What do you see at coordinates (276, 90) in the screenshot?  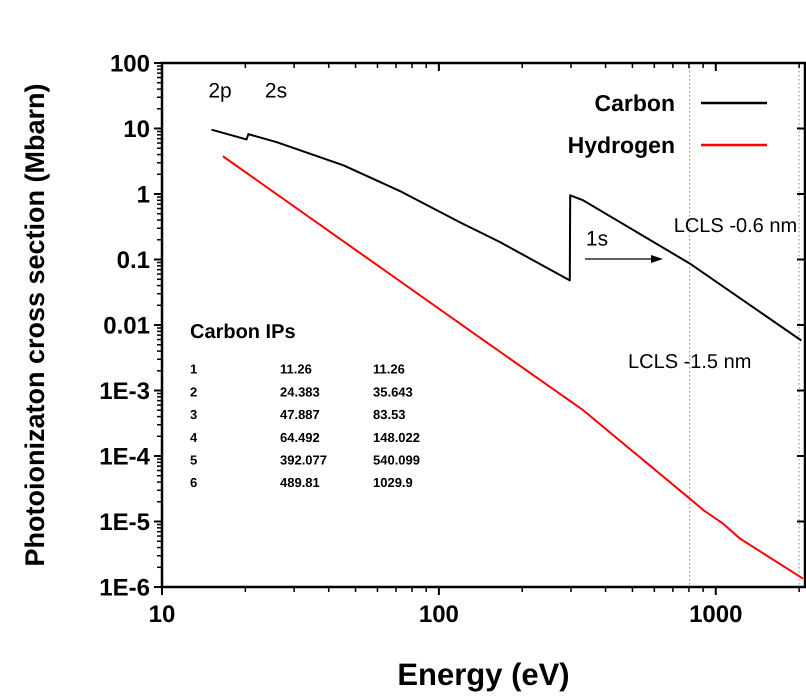 I see `annotation: 2s` at bounding box center [276, 90].